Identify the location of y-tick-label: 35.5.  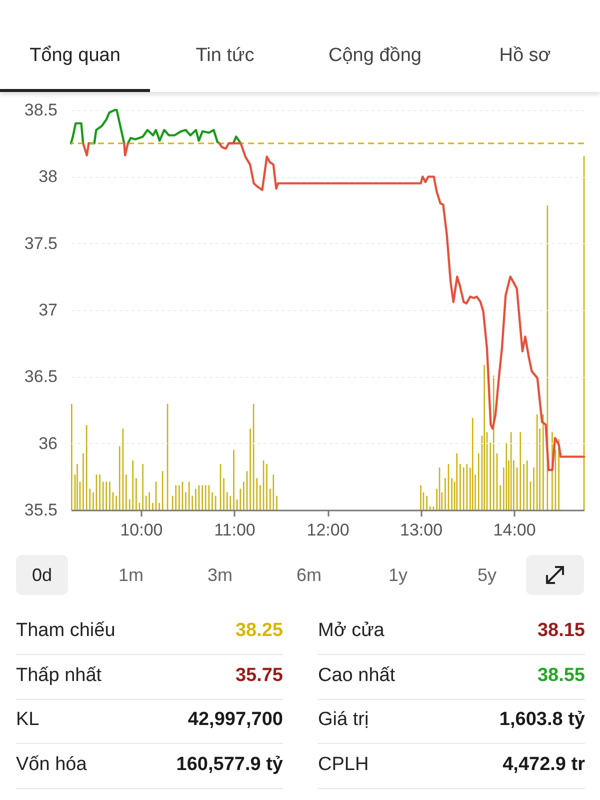
(41, 510).